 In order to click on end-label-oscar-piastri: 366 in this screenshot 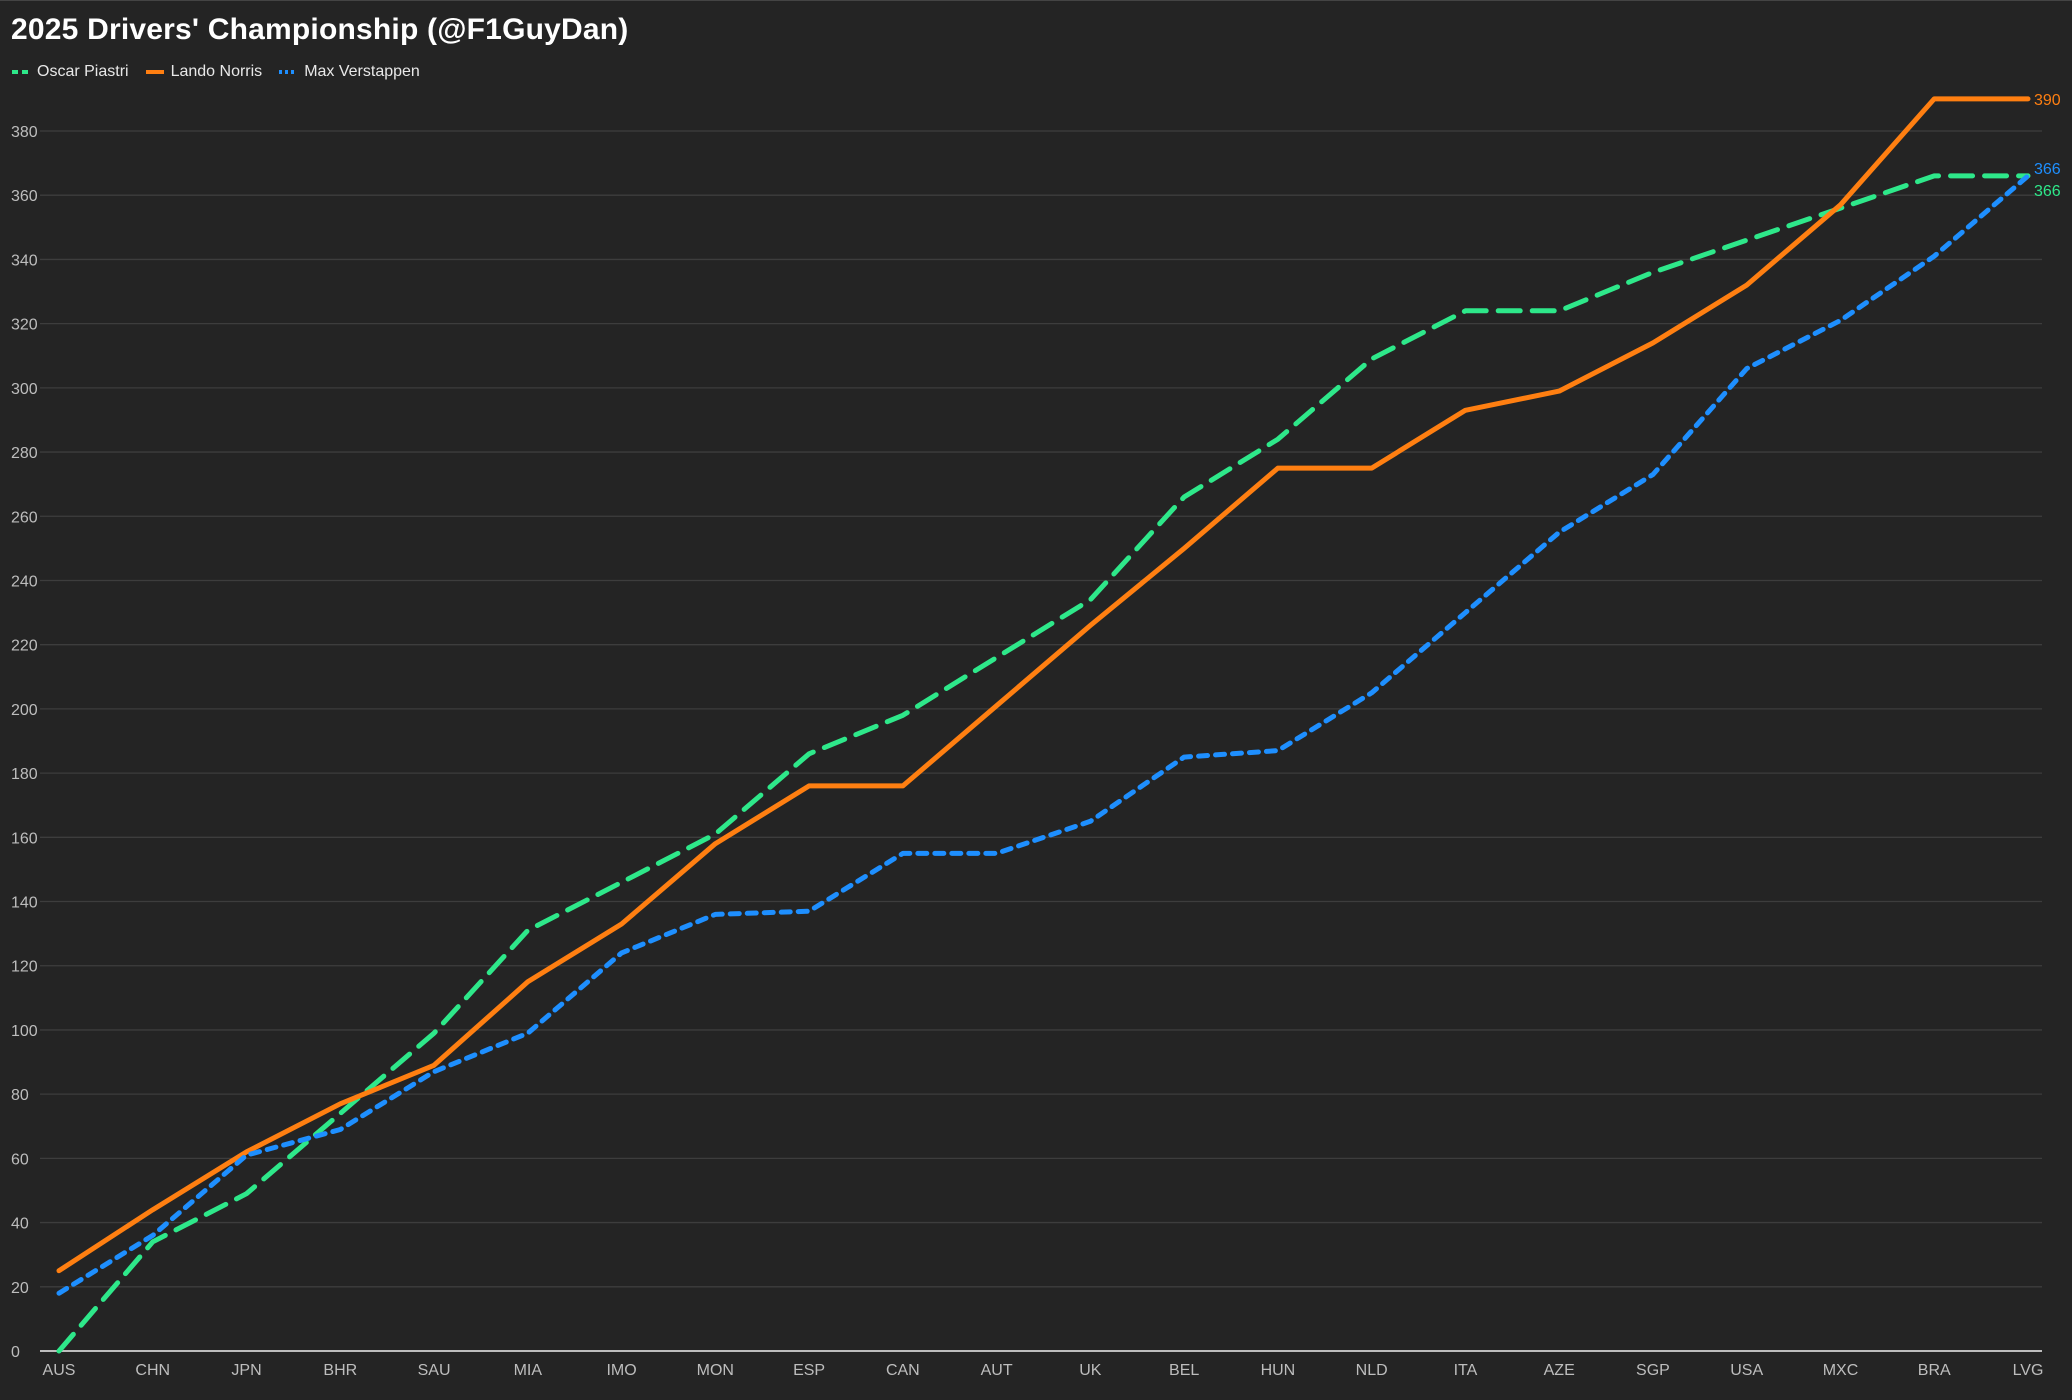, I will do `click(2047, 191)`.